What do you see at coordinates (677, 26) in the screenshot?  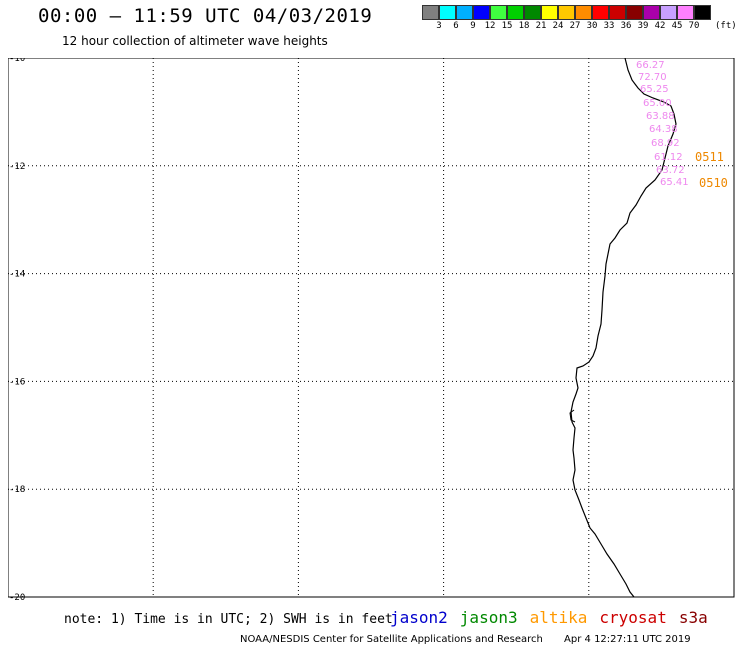 I see `color-scale-label: 45` at bounding box center [677, 26].